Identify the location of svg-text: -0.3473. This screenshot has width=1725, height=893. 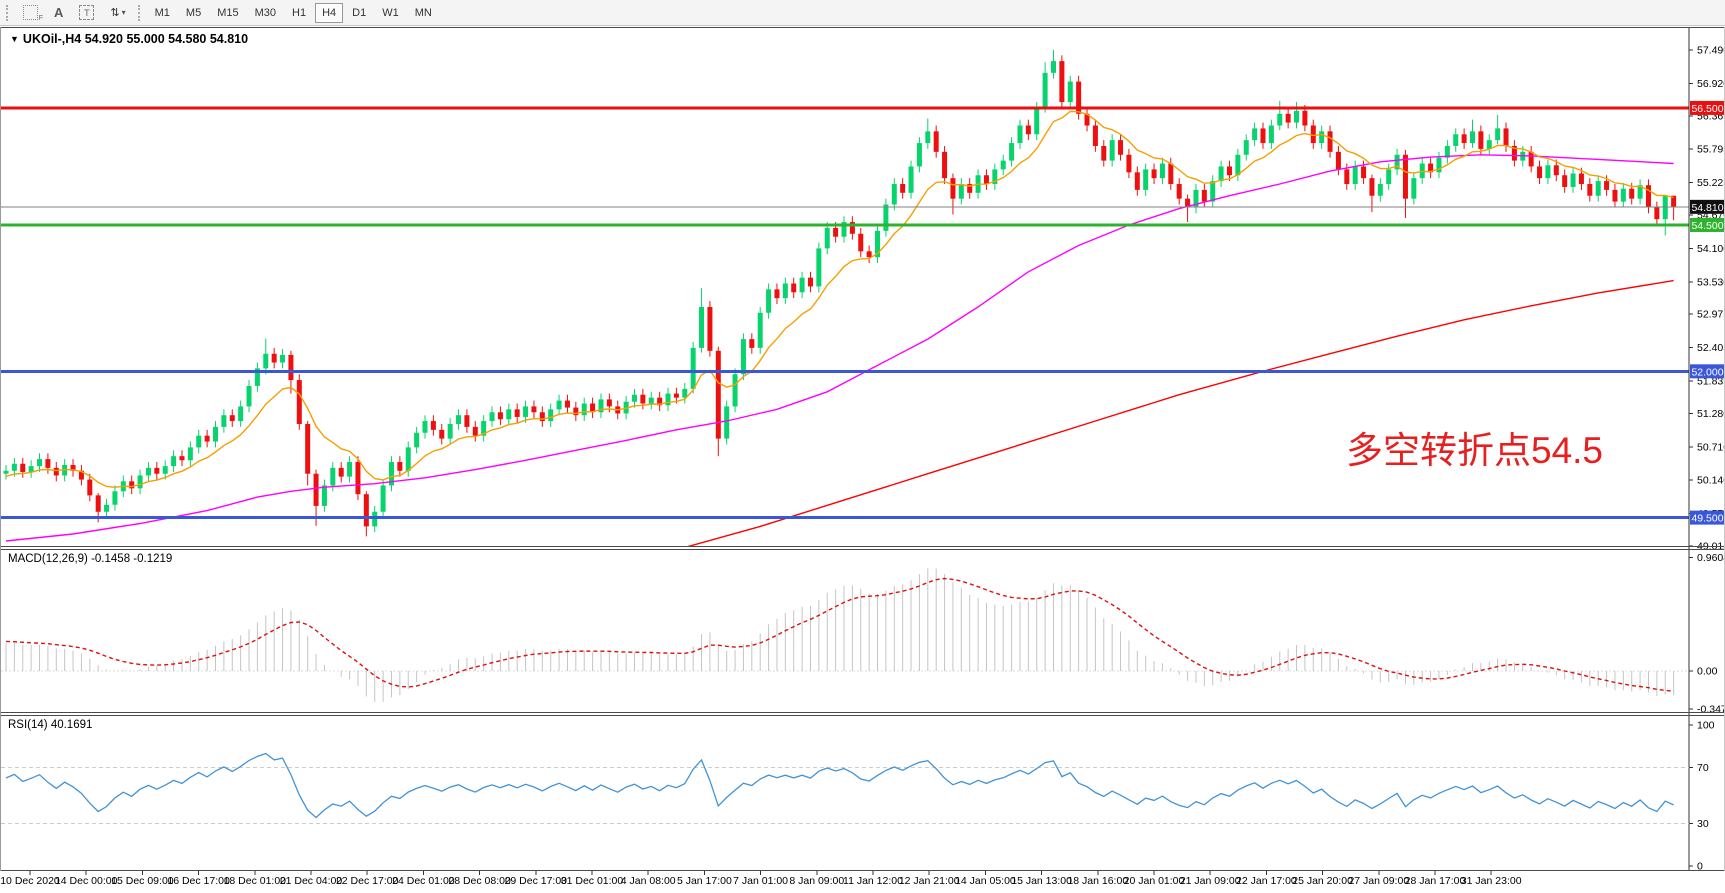
(1711, 710).